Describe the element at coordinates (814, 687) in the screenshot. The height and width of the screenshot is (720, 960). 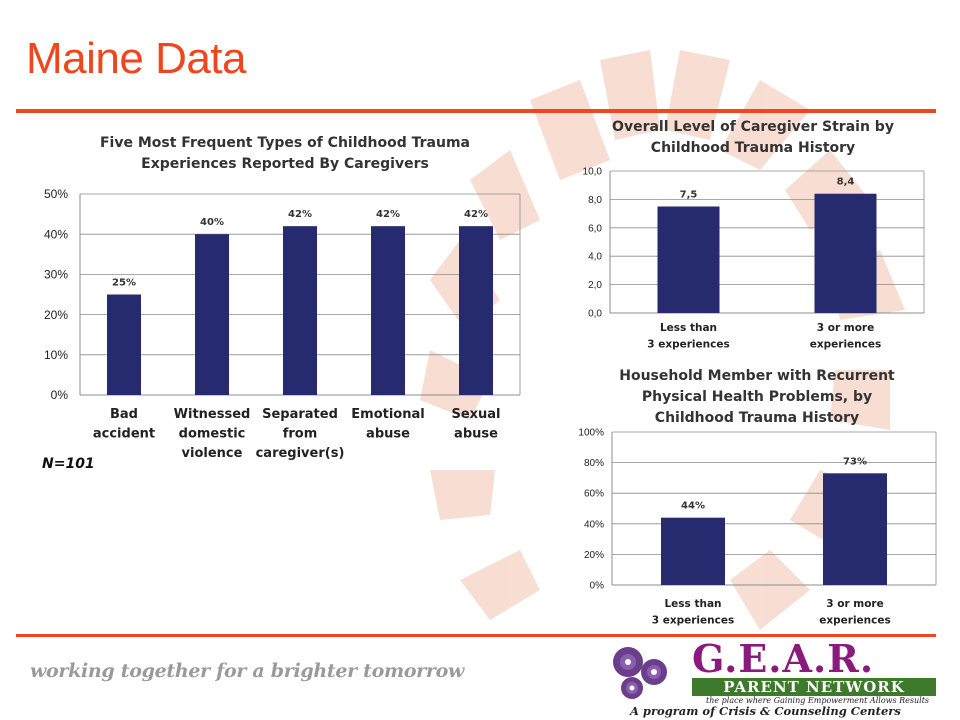
I see `logo-sub-text: PARENT NETWORK` at that location.